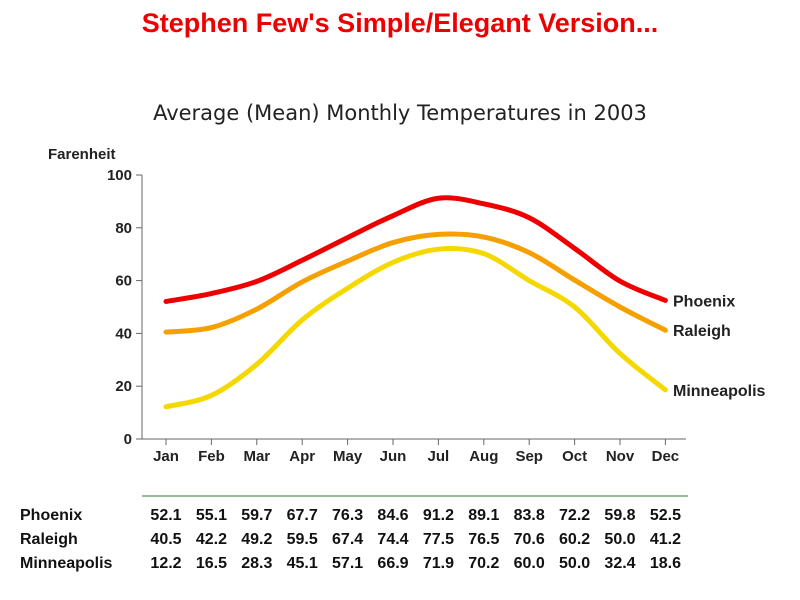 The height and width of the screenshot is (600, 800). Describe the element at coordinates (665, 563) in the screenshot. I see `table-cell: 18.6` at that location.